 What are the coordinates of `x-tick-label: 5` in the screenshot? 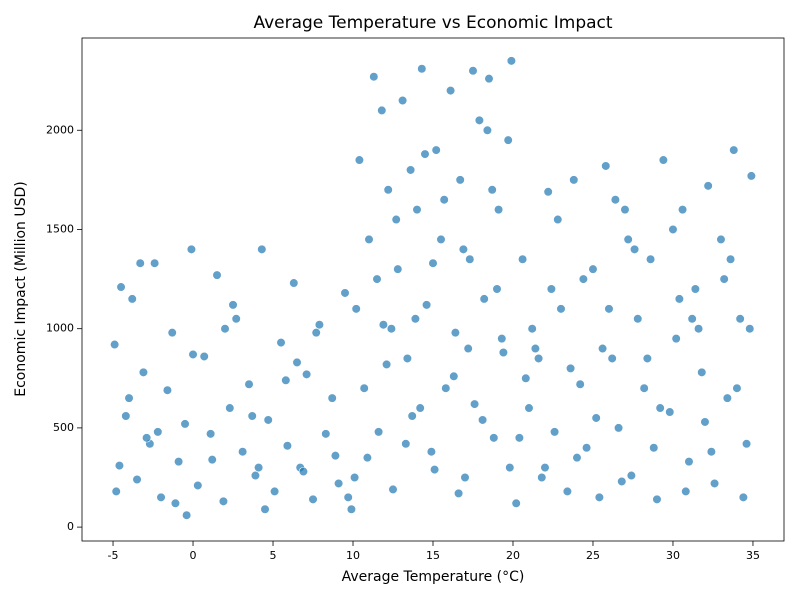 It's located at (273, 555).